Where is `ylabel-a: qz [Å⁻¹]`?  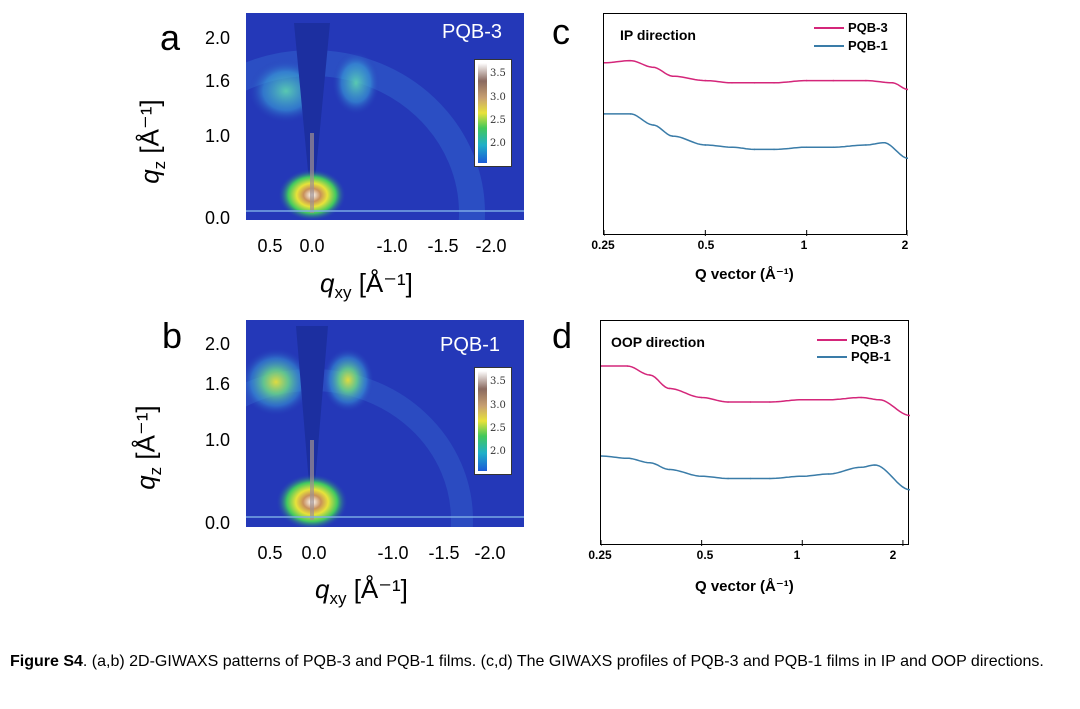 ylabel-a: qz [Å⁻¹] is located at coordinates (152, 141).